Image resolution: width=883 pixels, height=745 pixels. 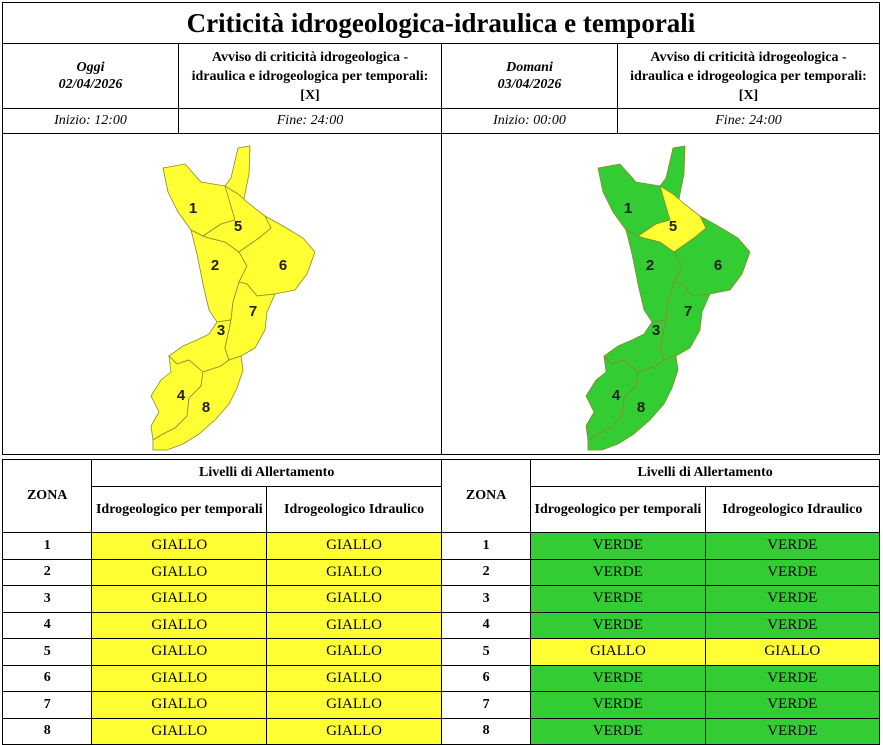 I want to click on today-date-cell: Oggi 02/04/2026, so click(x=90, y=76).